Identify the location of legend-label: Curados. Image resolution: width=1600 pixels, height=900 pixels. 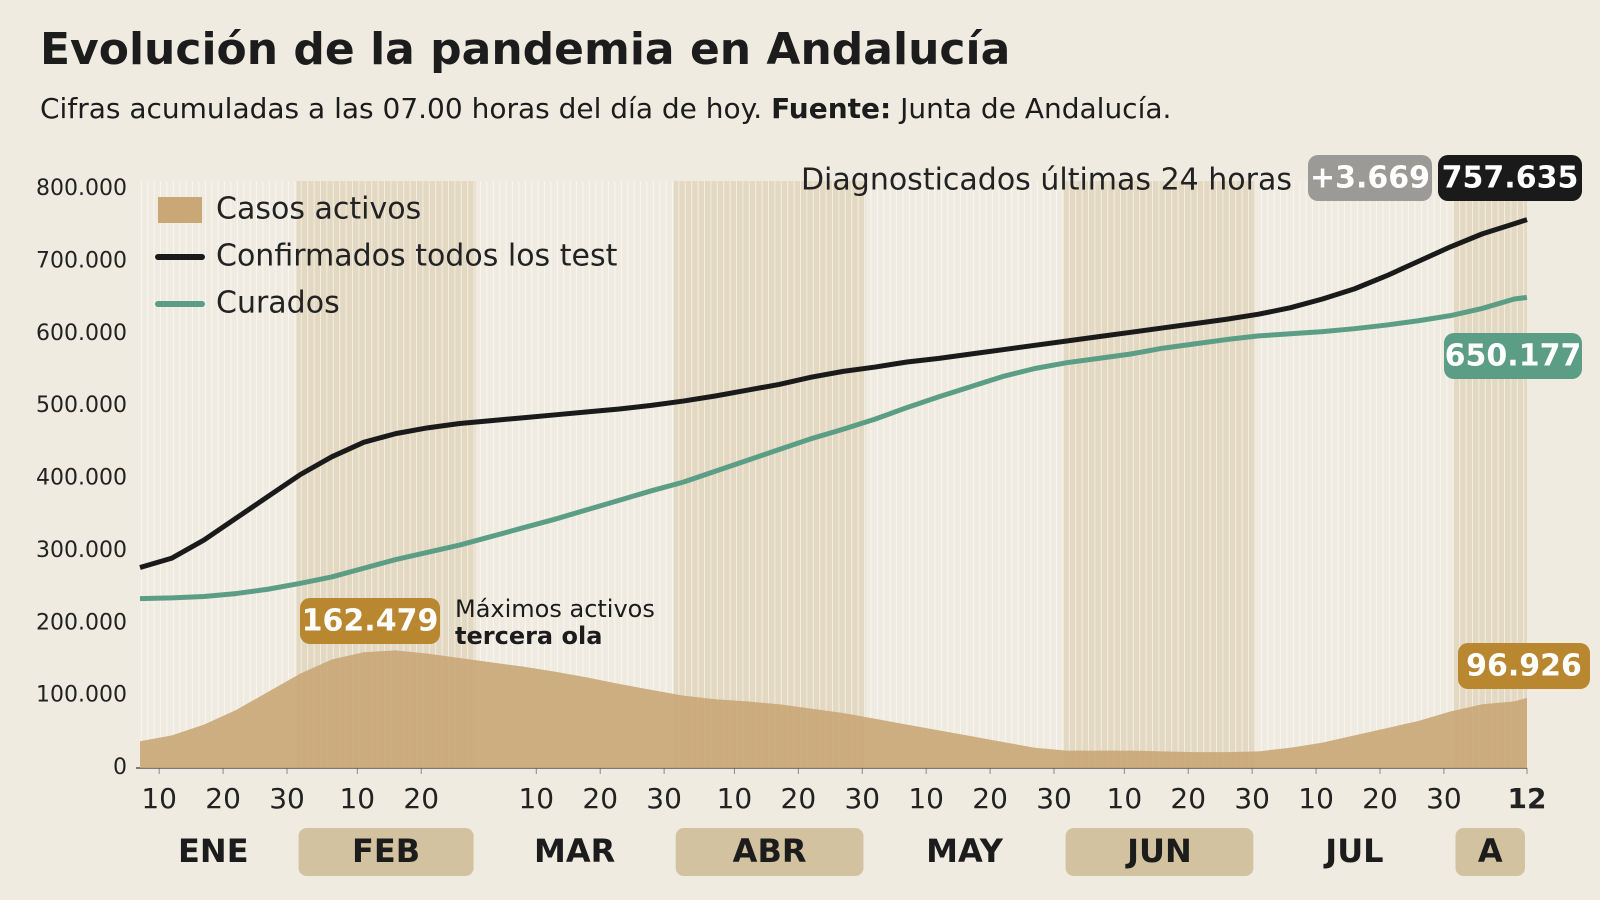
(278, 303).